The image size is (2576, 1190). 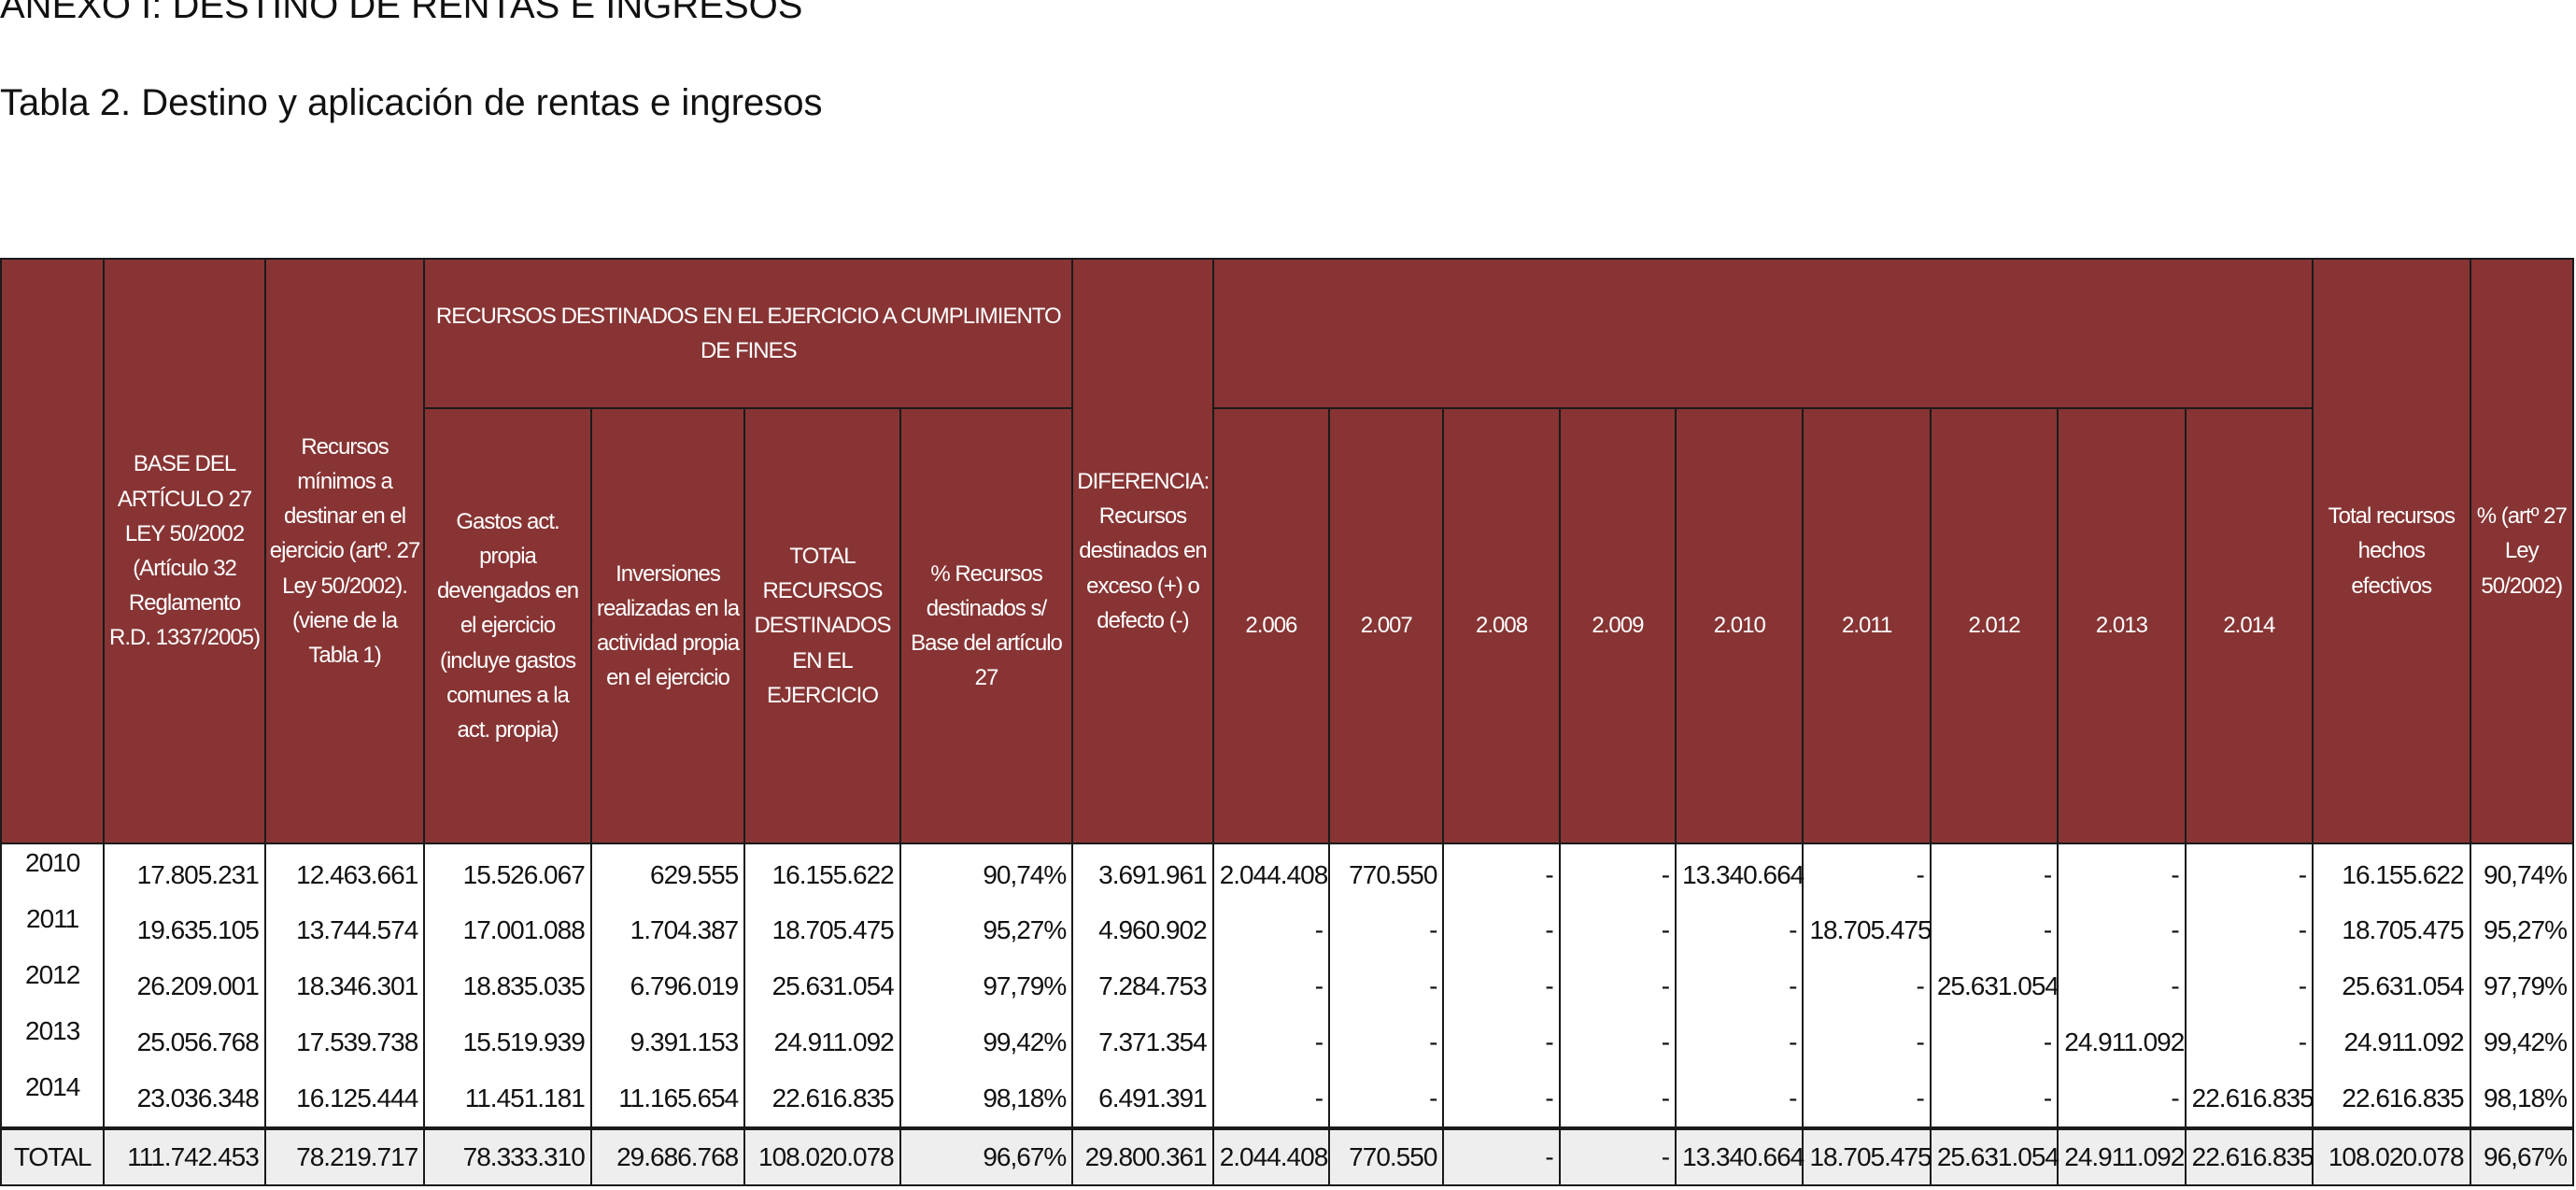 I want to click on annex-title: ANEXO I: DESTINO DE RENTAS E INGRESOS, so click(x=401, y=13).